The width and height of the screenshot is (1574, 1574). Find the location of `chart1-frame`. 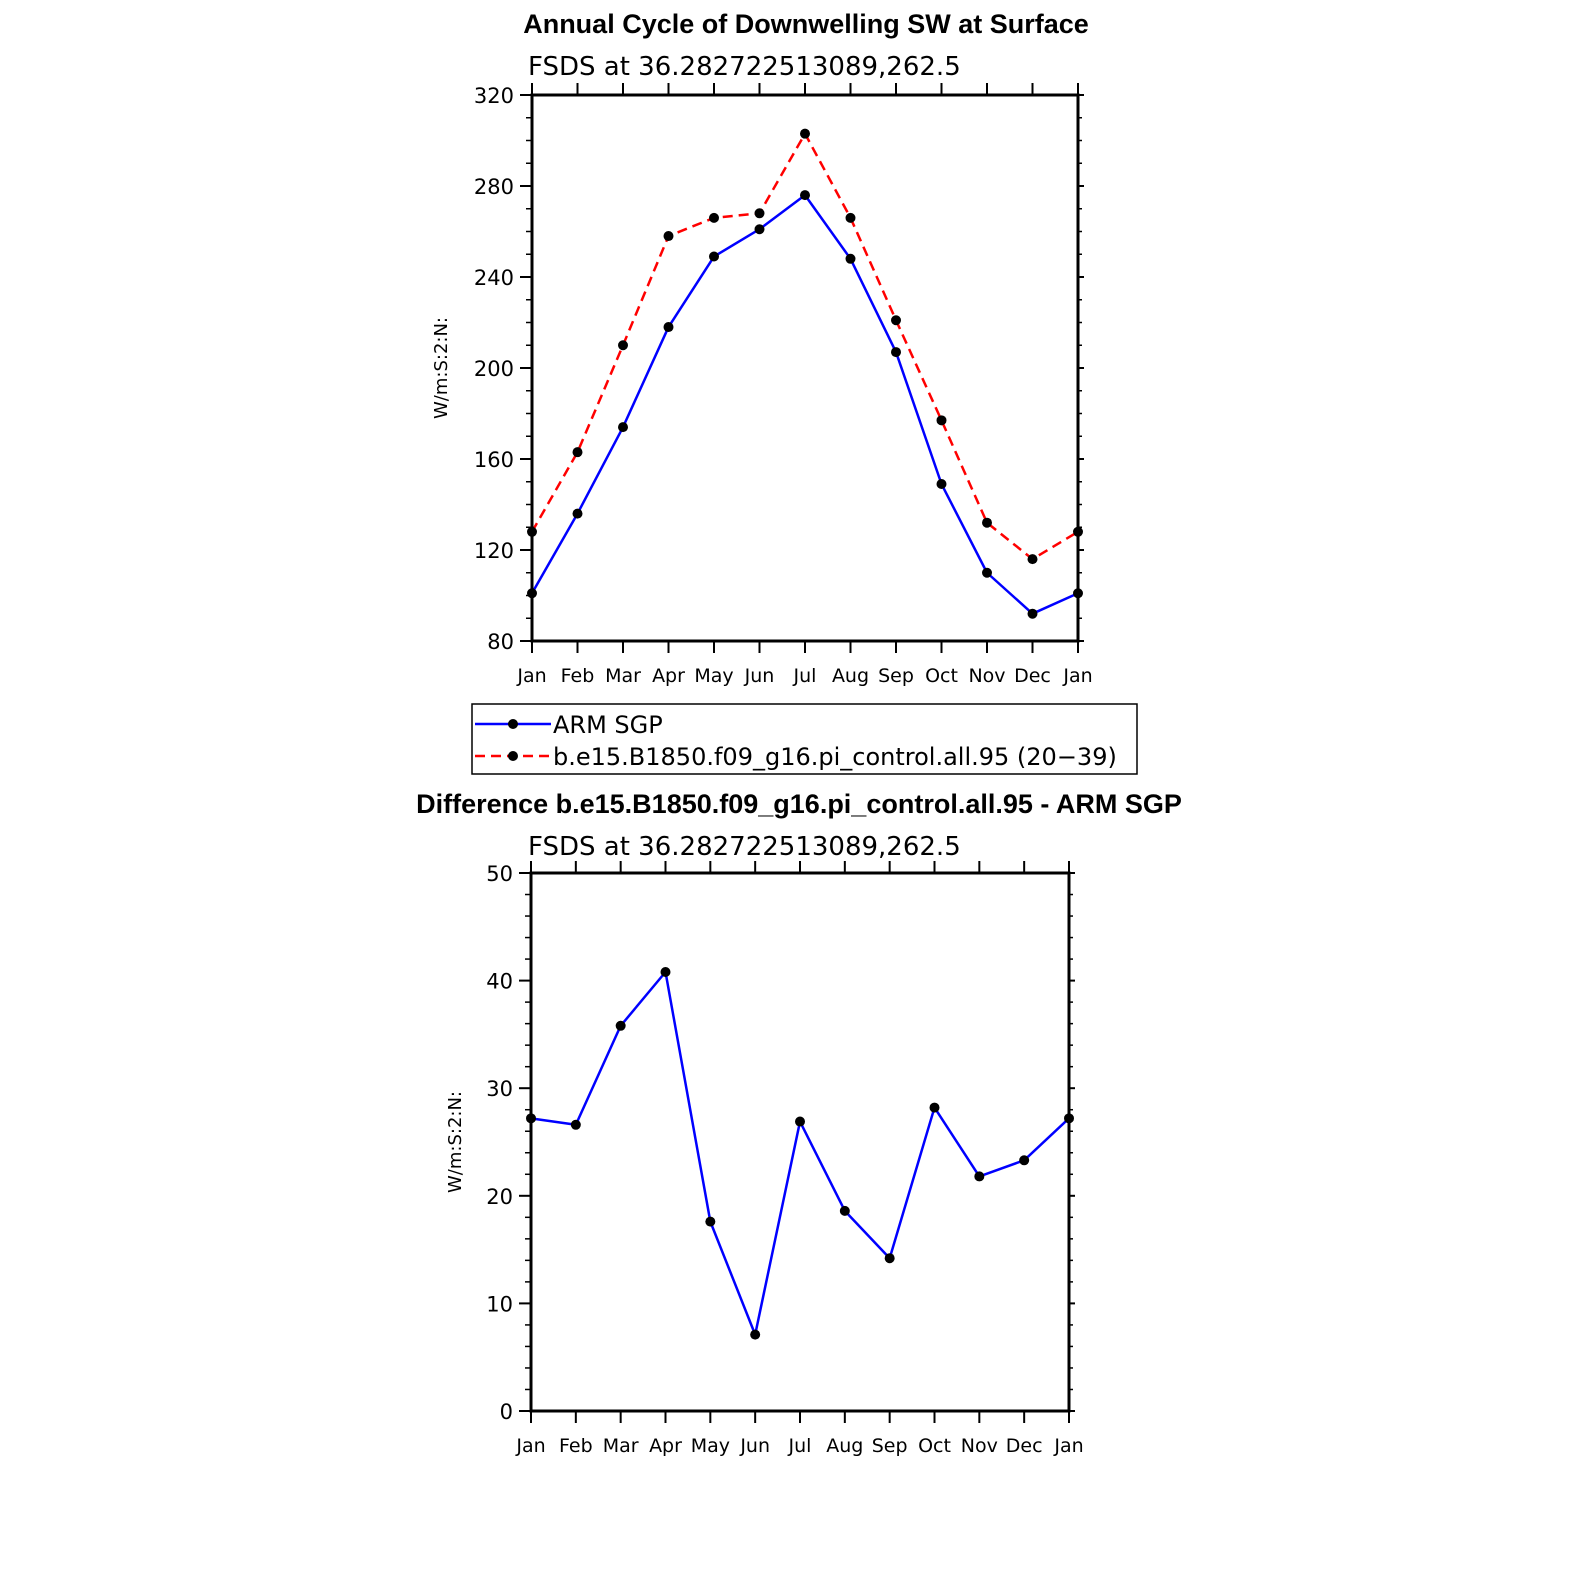

chart1-frame is located at coordinates (805, 368).